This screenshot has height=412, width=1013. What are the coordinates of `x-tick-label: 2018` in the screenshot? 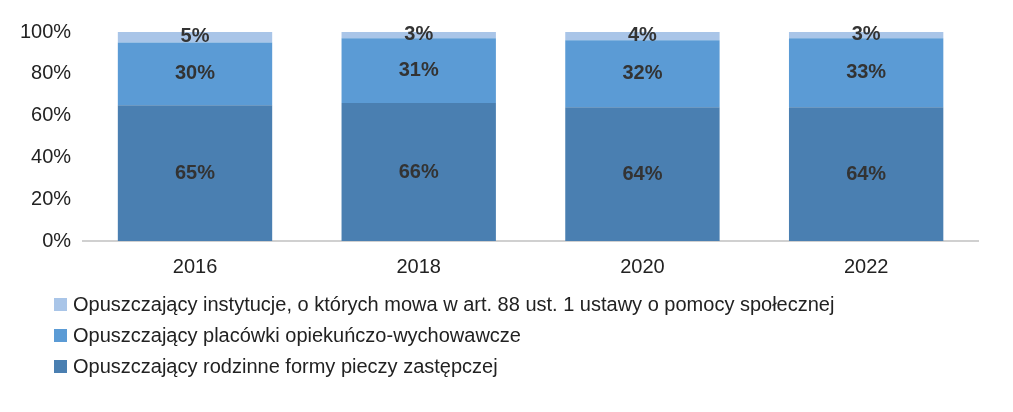 It's located at (418, 265).